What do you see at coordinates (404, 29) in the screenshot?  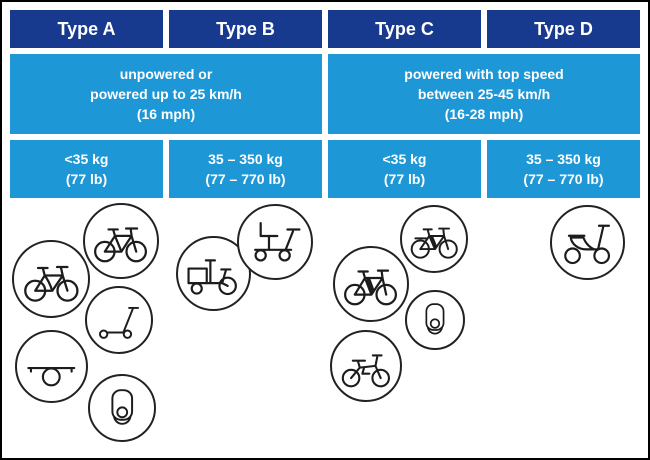 I see `type-c-header: Type C` at bounding box center [404, 29].